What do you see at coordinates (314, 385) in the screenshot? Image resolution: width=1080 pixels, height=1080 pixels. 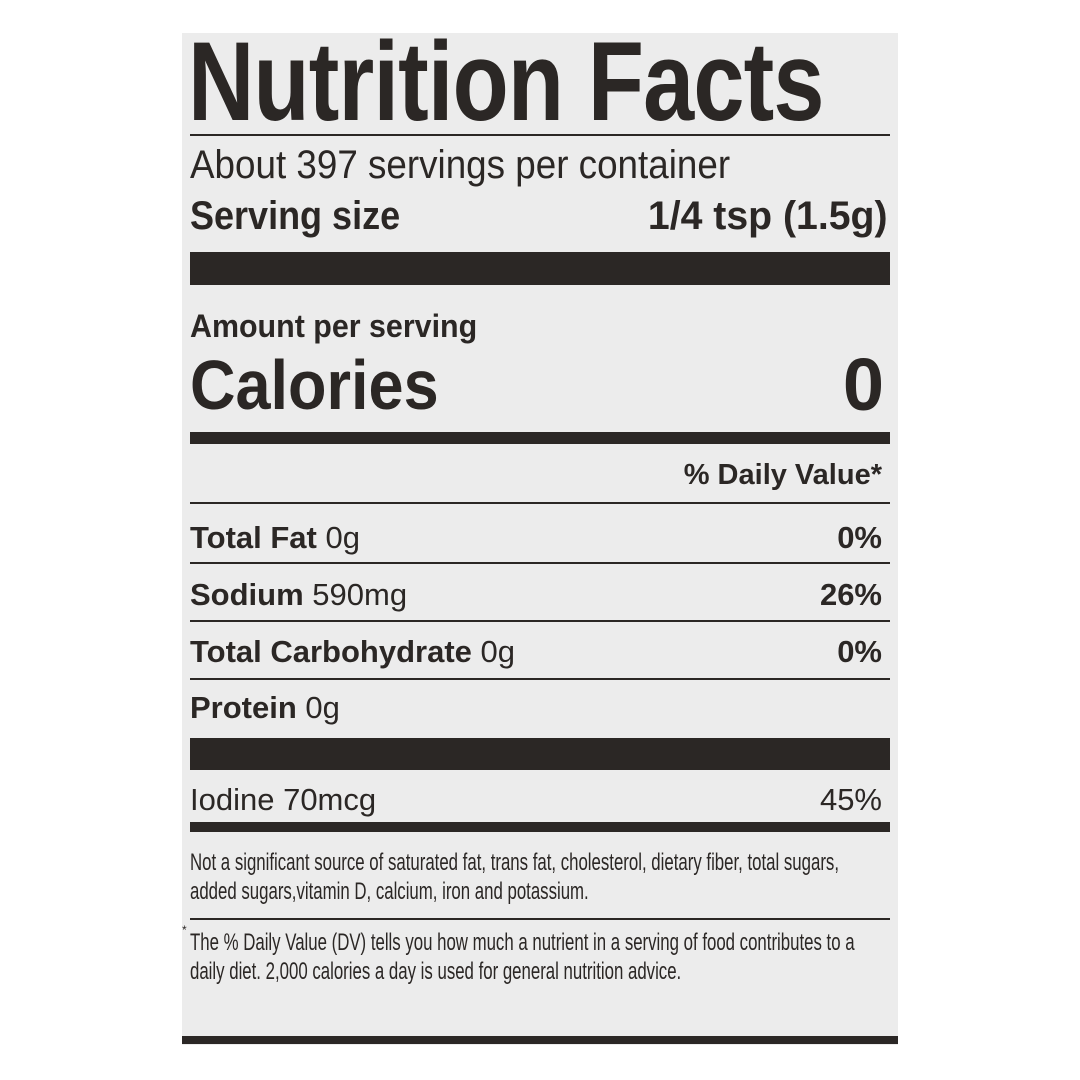 I see `calories-label-text: Calories` at bounding box center [314, 385].